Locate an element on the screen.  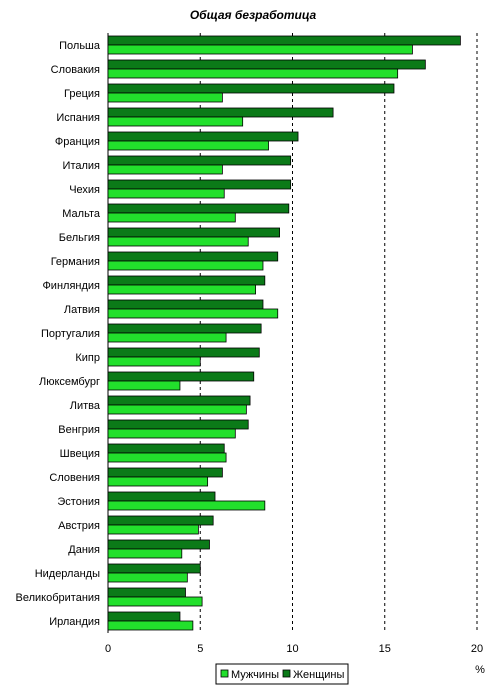
category-label: Финляндия is located at coordinates (71, 286).